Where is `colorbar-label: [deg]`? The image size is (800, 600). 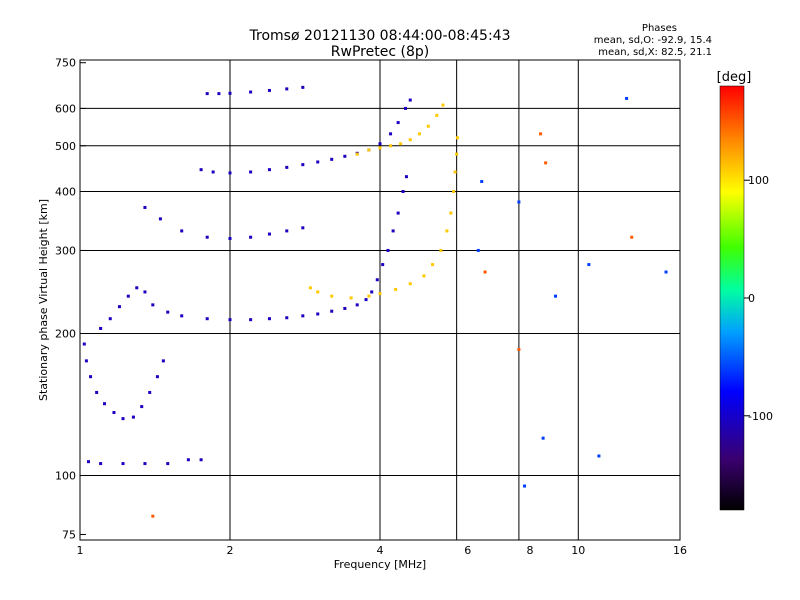 colorbar-label: [deg] is located at coordinates (734, 77).